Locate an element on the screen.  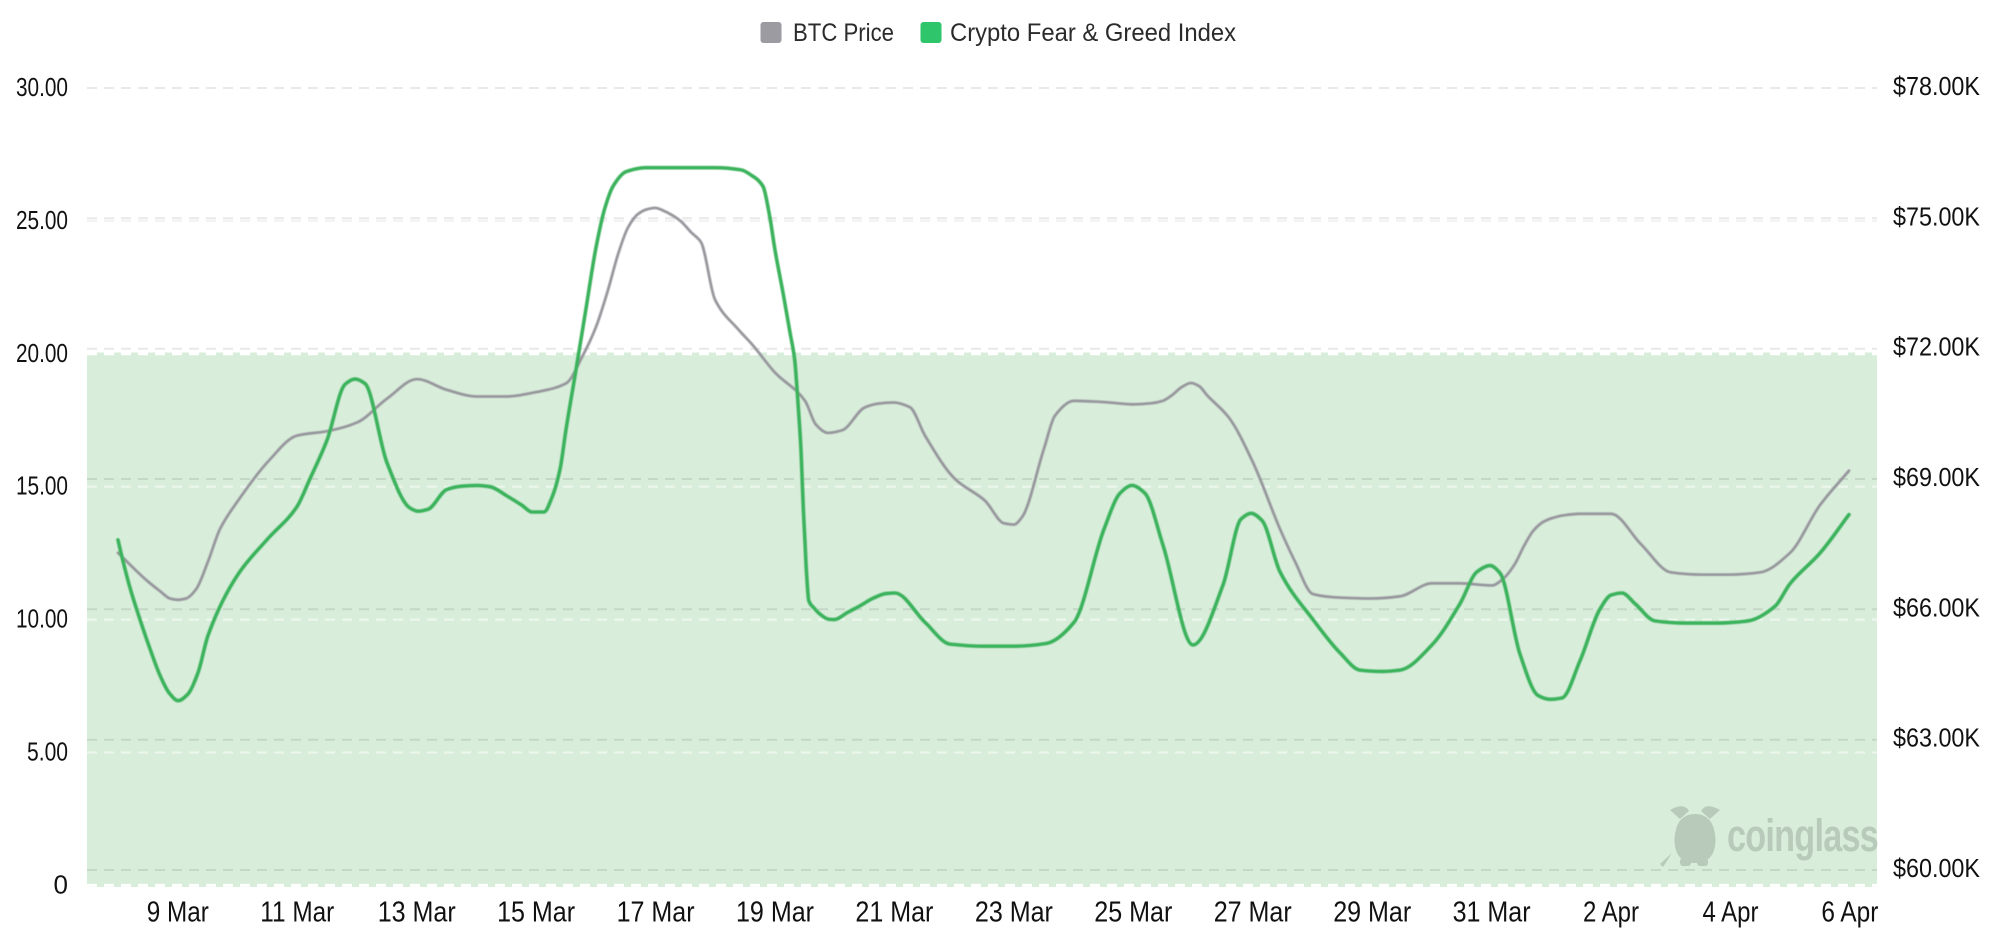
svg-text: 6 Apr is located at coordinates (1849, 913).